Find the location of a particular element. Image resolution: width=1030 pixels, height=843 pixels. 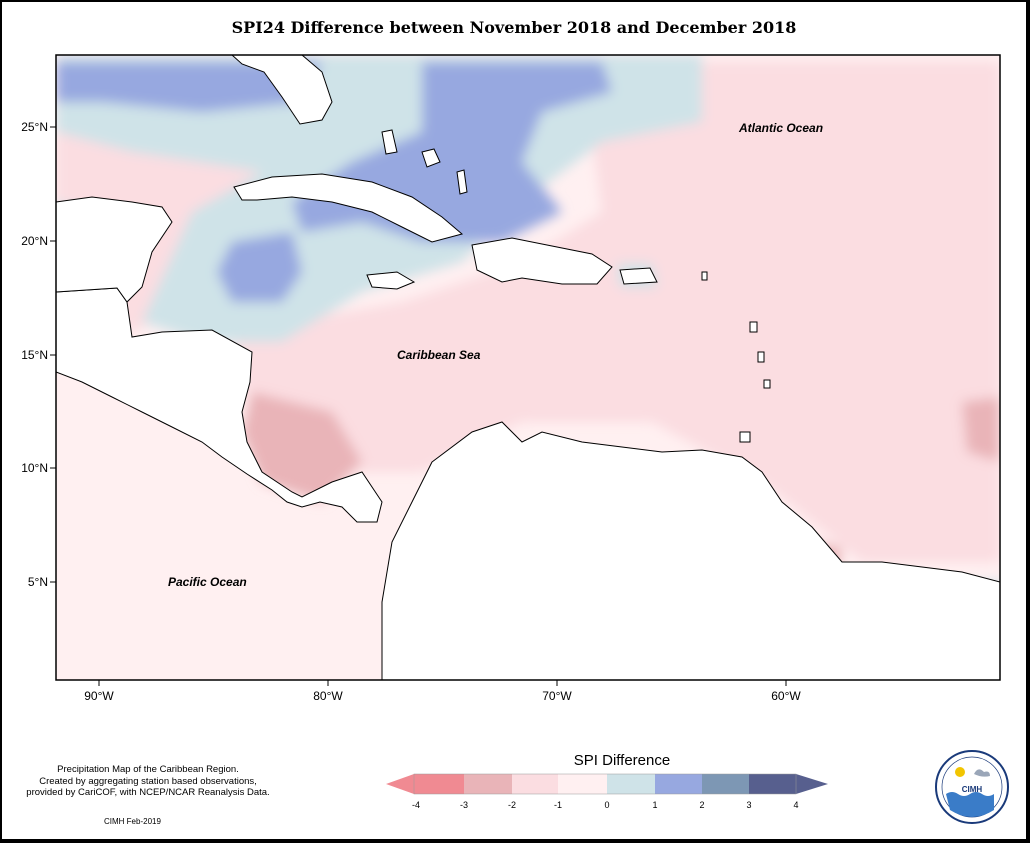

legend-tick: -1 is located at coordinates (558, 805).